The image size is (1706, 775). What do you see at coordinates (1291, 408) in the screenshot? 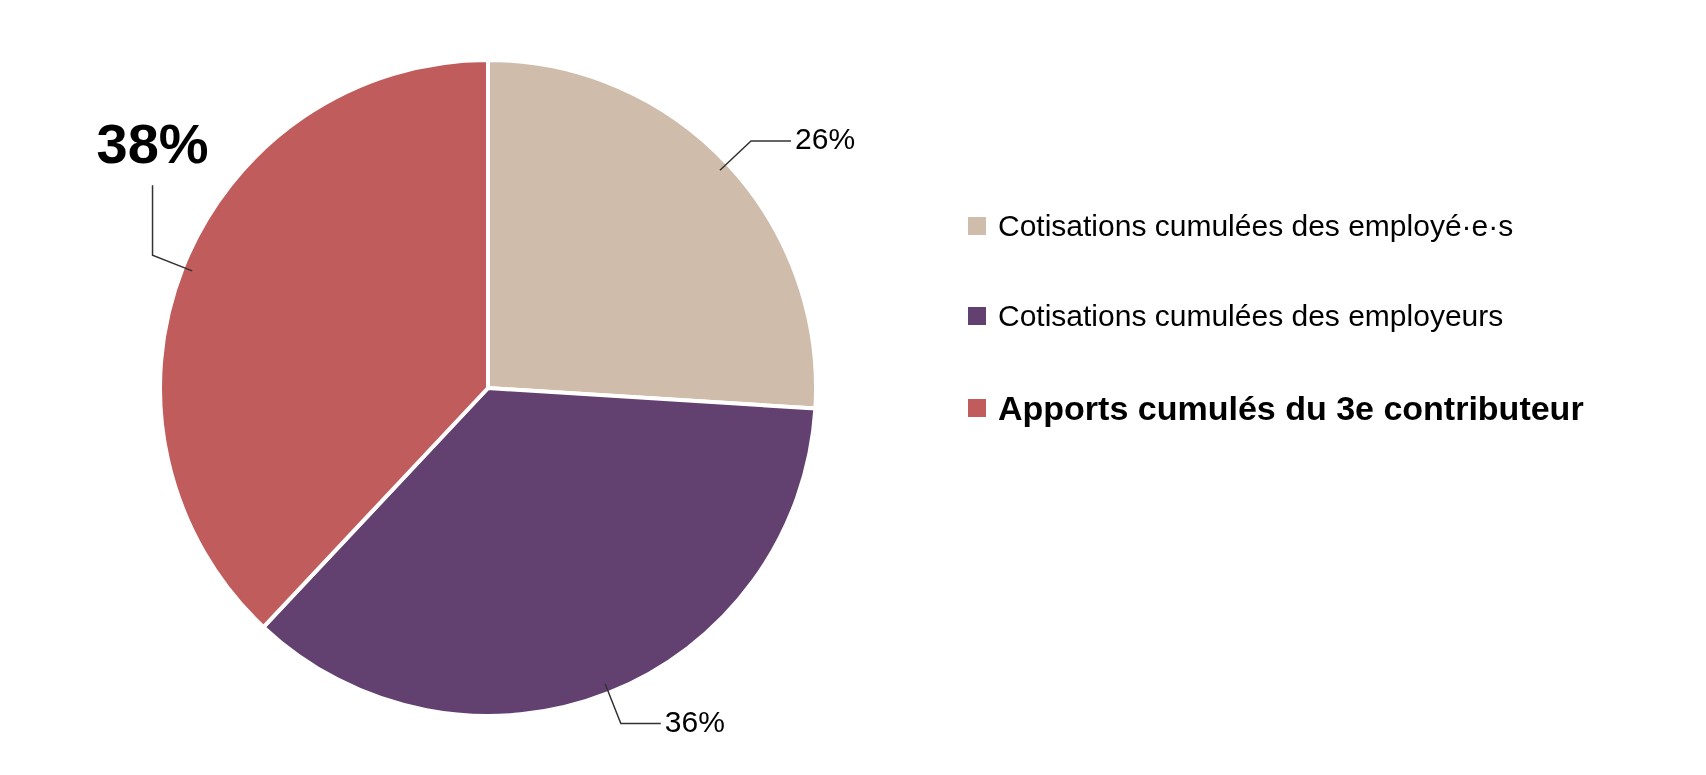
I see `legend-label: Apports cumulés du 3e contributeur` at bounding box center [1291, 408].